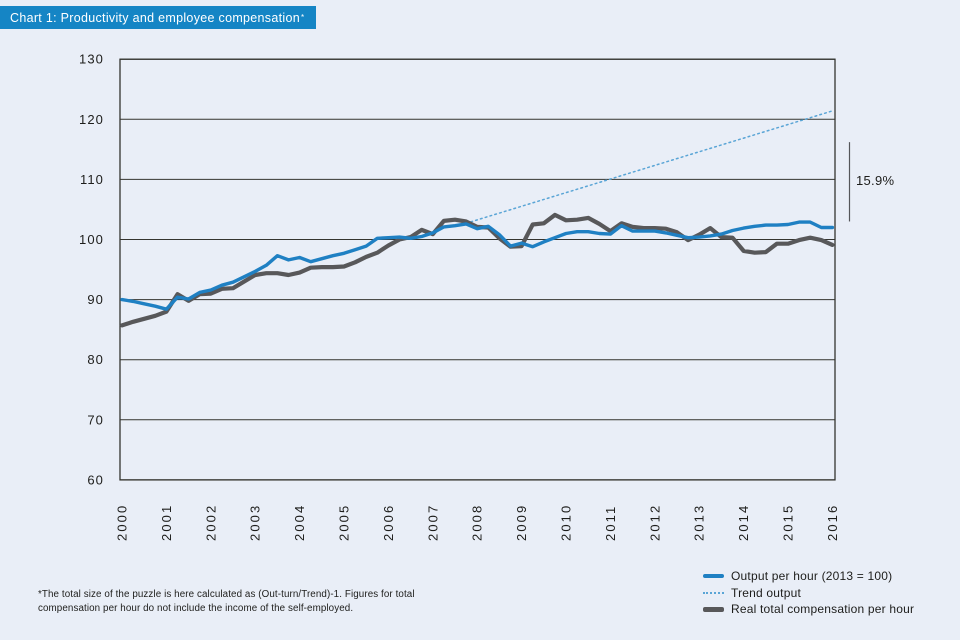 The image size is (960, 640). I want to click on legend-item-trend-output: Trend output, so click(808, 593).